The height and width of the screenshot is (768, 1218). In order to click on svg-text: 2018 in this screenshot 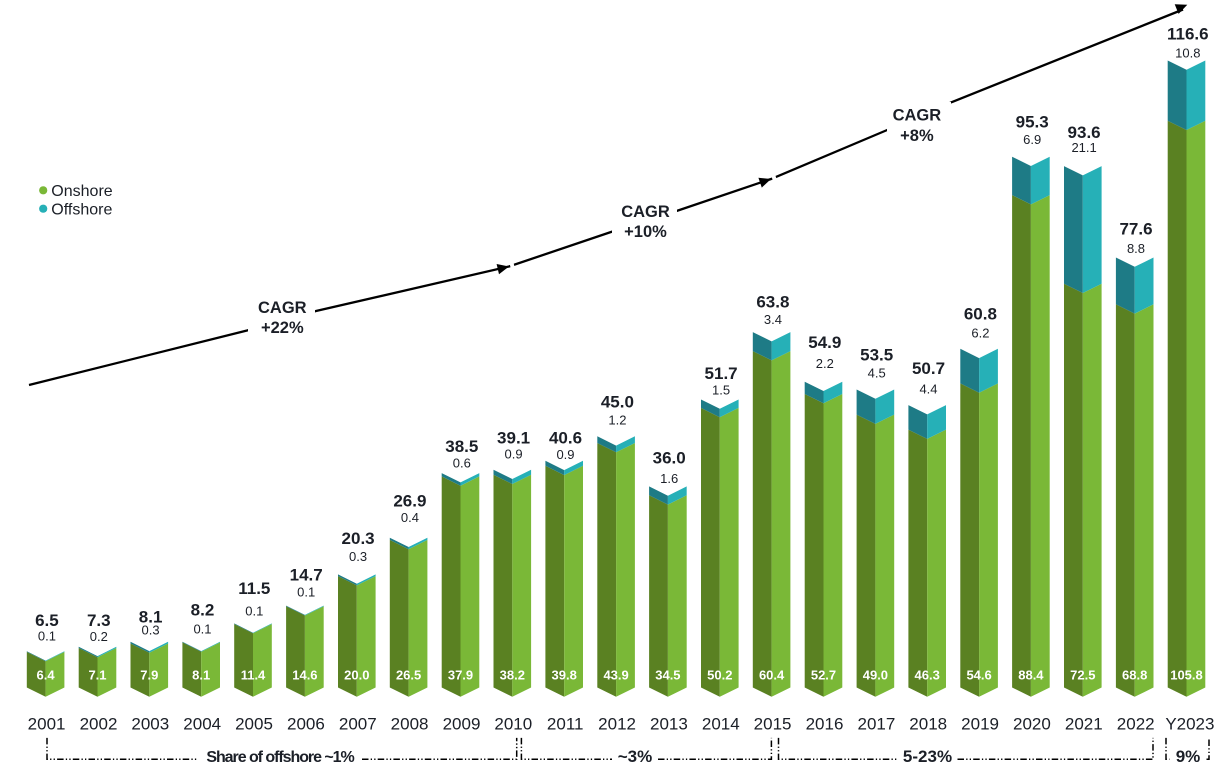, I will do `click(928, 724)`.